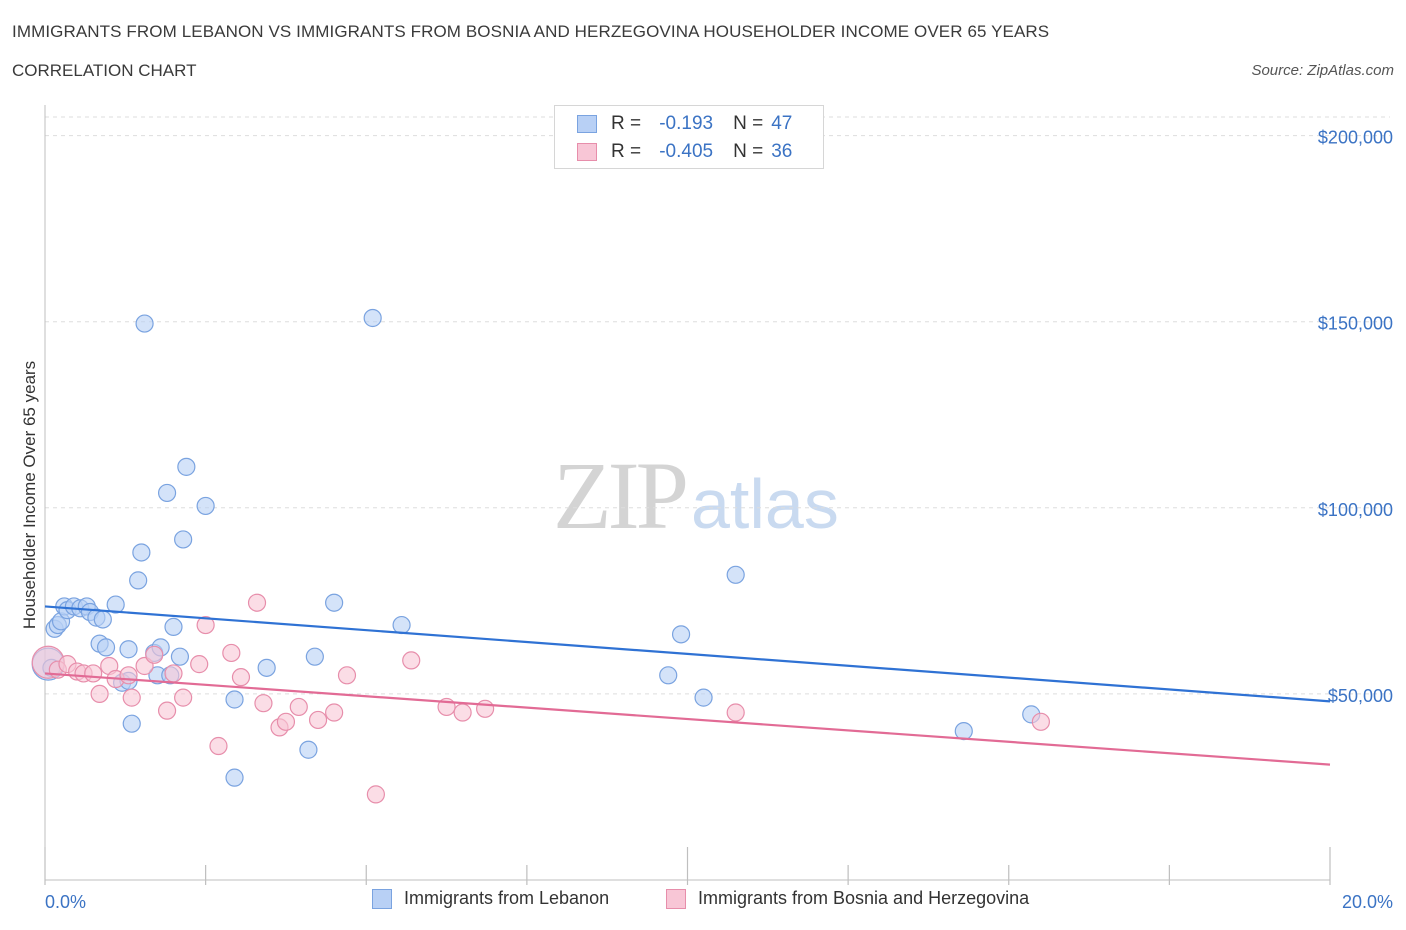 The width and height of the screenshot is (1406, 930). Describe the element at coordinates (676, 898) in the screenshot. I see `bottom-legend-swatch-bosnia` at that location.